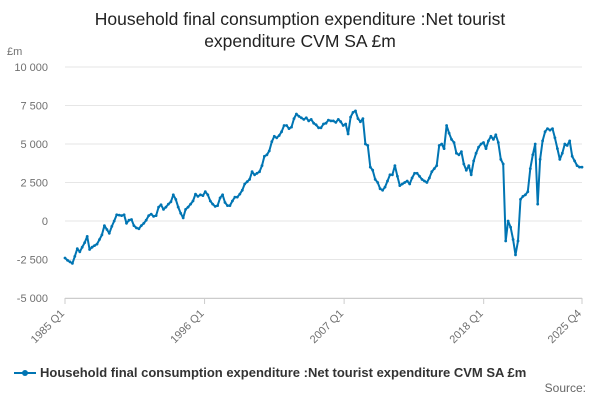 The width and height of the screenshot is (600, 400). I want to click on y-tick-label: 2 500, so click(34, 184).